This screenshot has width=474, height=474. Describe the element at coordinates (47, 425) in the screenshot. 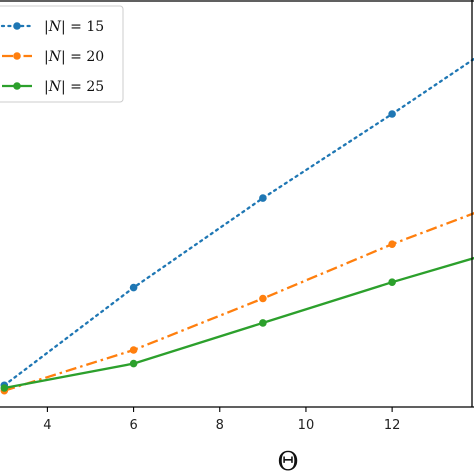

I see `x-tick-label: 4` at that location.